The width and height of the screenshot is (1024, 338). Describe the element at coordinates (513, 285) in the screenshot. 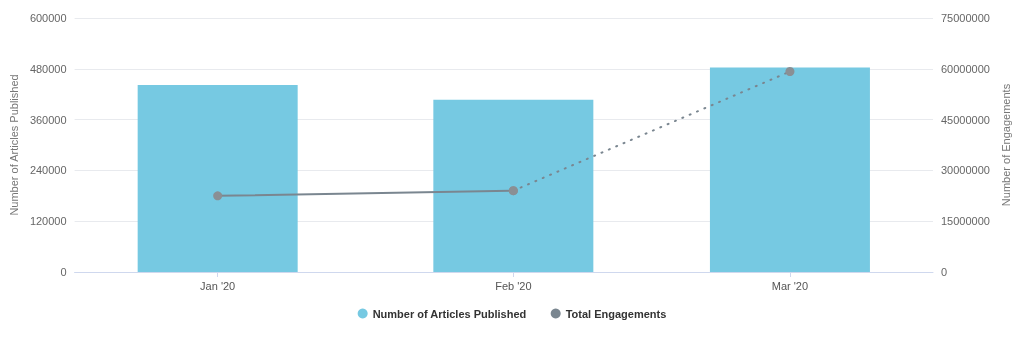

I see `x-tick-label: Feb '20` at that location.